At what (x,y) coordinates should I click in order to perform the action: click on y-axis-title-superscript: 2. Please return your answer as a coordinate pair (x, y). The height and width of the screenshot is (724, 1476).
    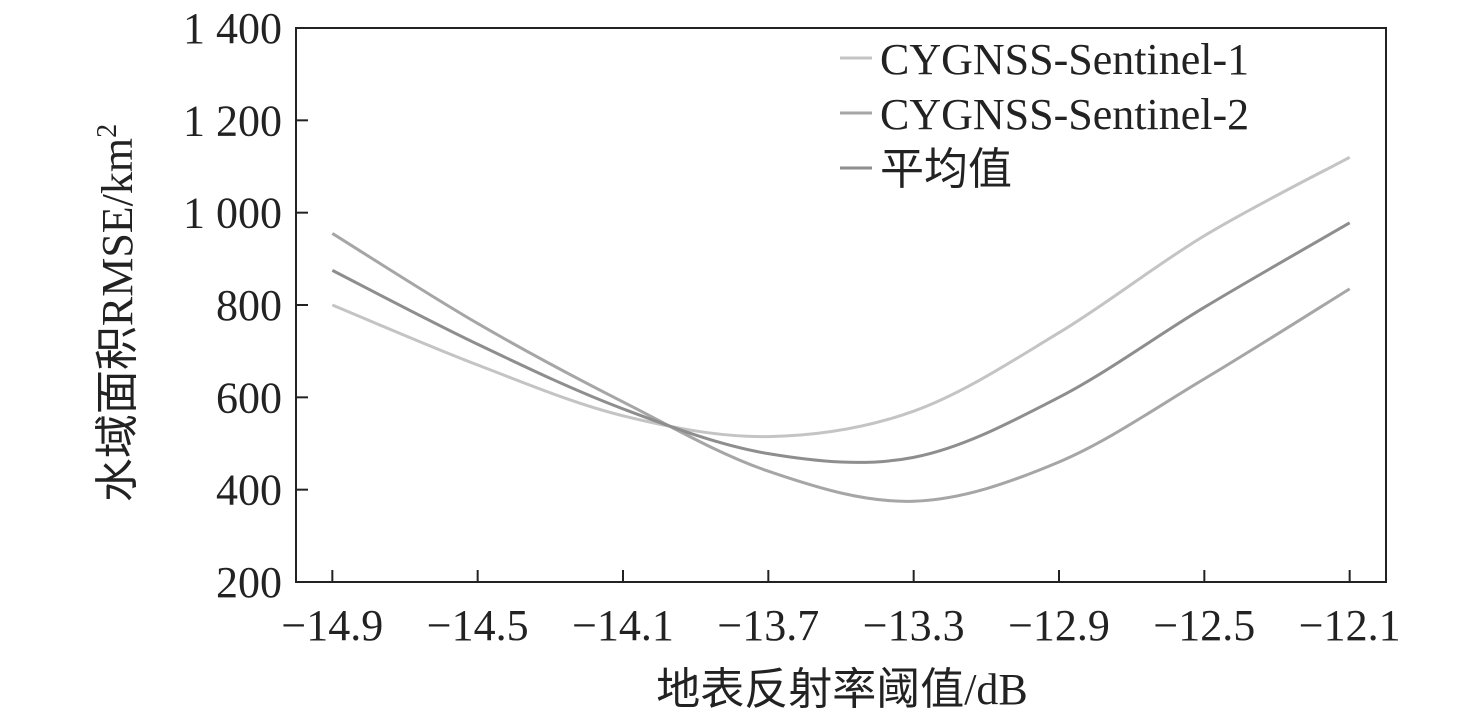
    Looking at the image, I should click on (107, 131).